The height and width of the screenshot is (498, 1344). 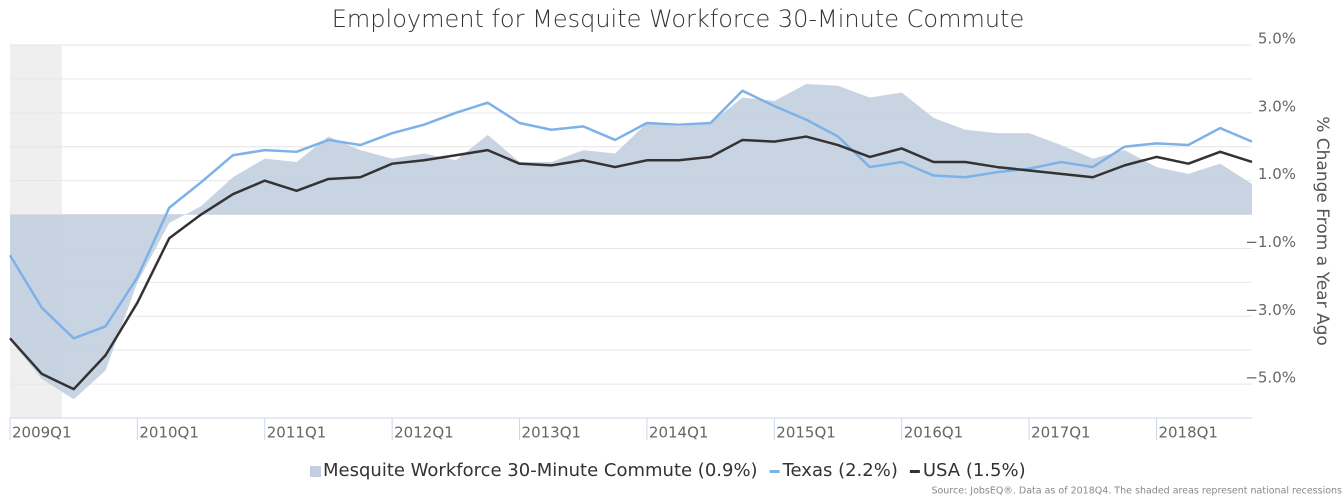 I want to click on x-tick-label: 2012Q1, so click(x=424, y=433).